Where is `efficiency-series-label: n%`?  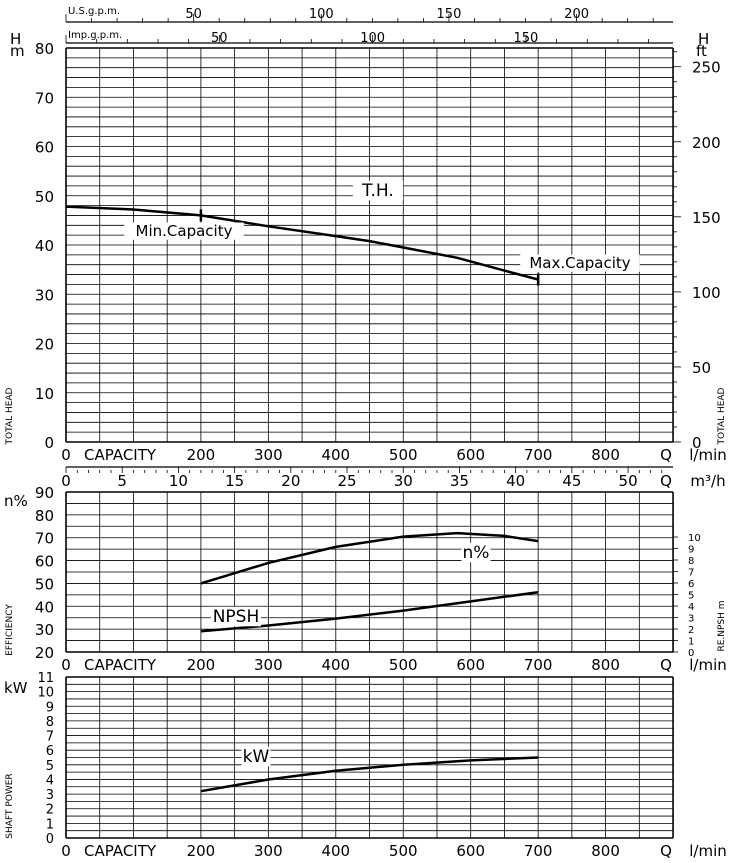 efficiency-series-label: n% is located at coordinates (476, 553).